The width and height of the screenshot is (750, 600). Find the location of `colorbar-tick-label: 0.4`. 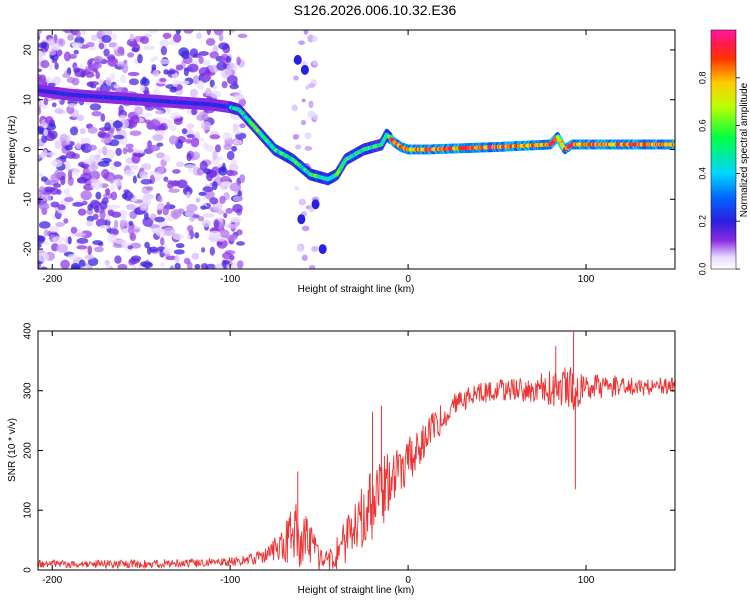

colorbar-tick-label: 0.4 is located at coordinates (702, 173).